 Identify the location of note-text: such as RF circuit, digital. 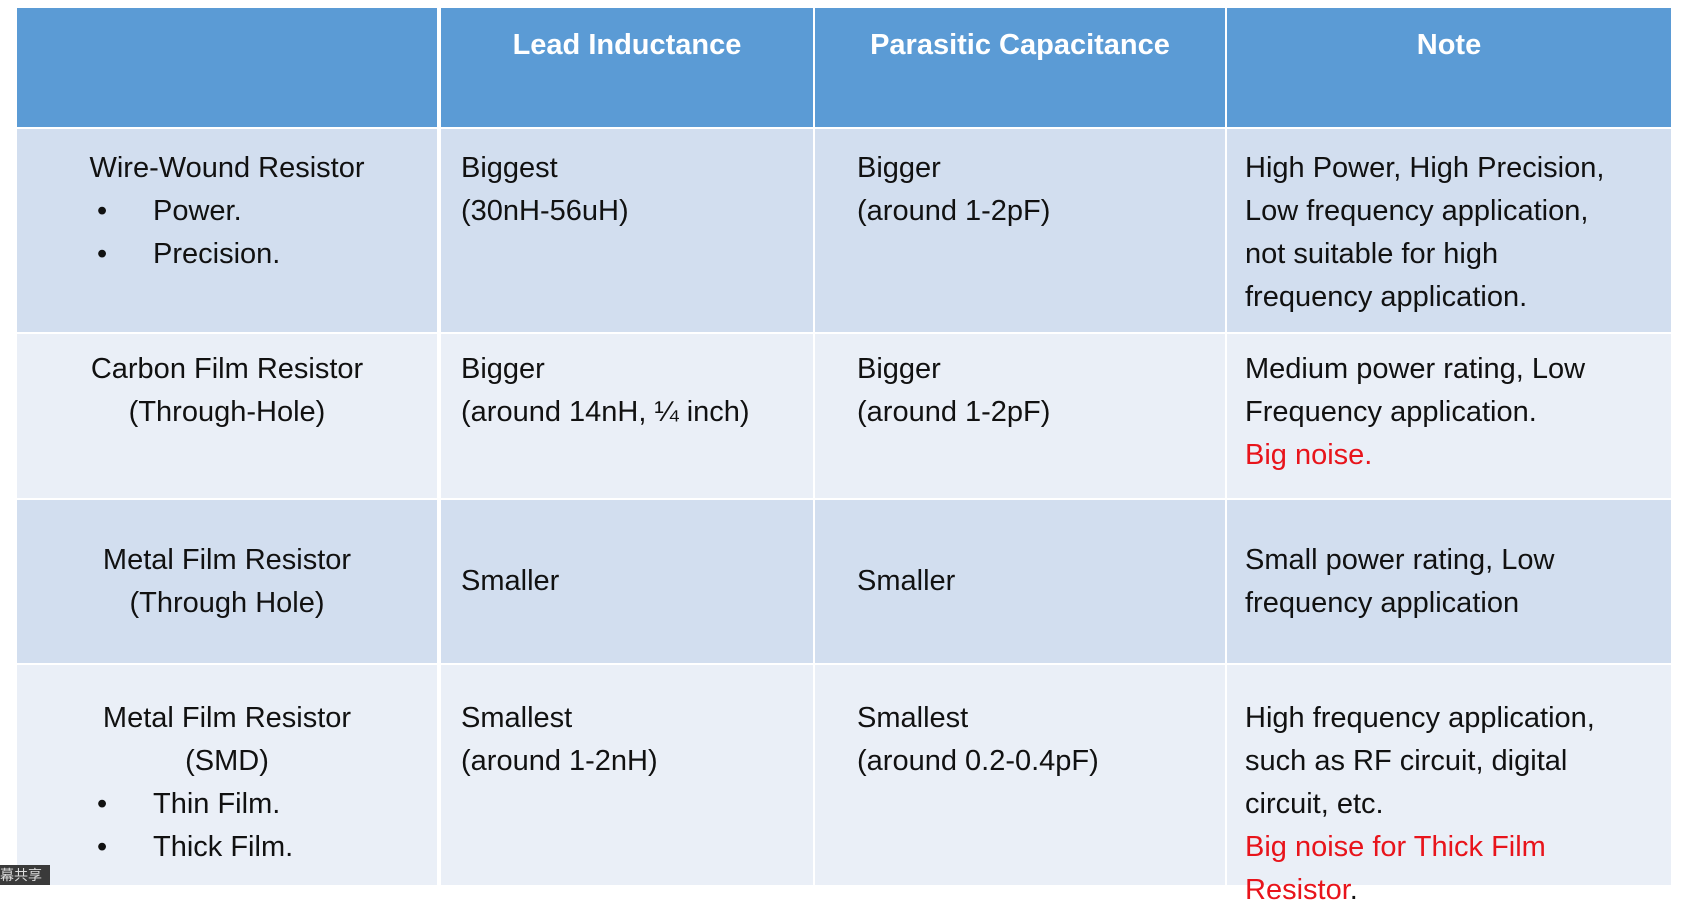
(1406, 761).